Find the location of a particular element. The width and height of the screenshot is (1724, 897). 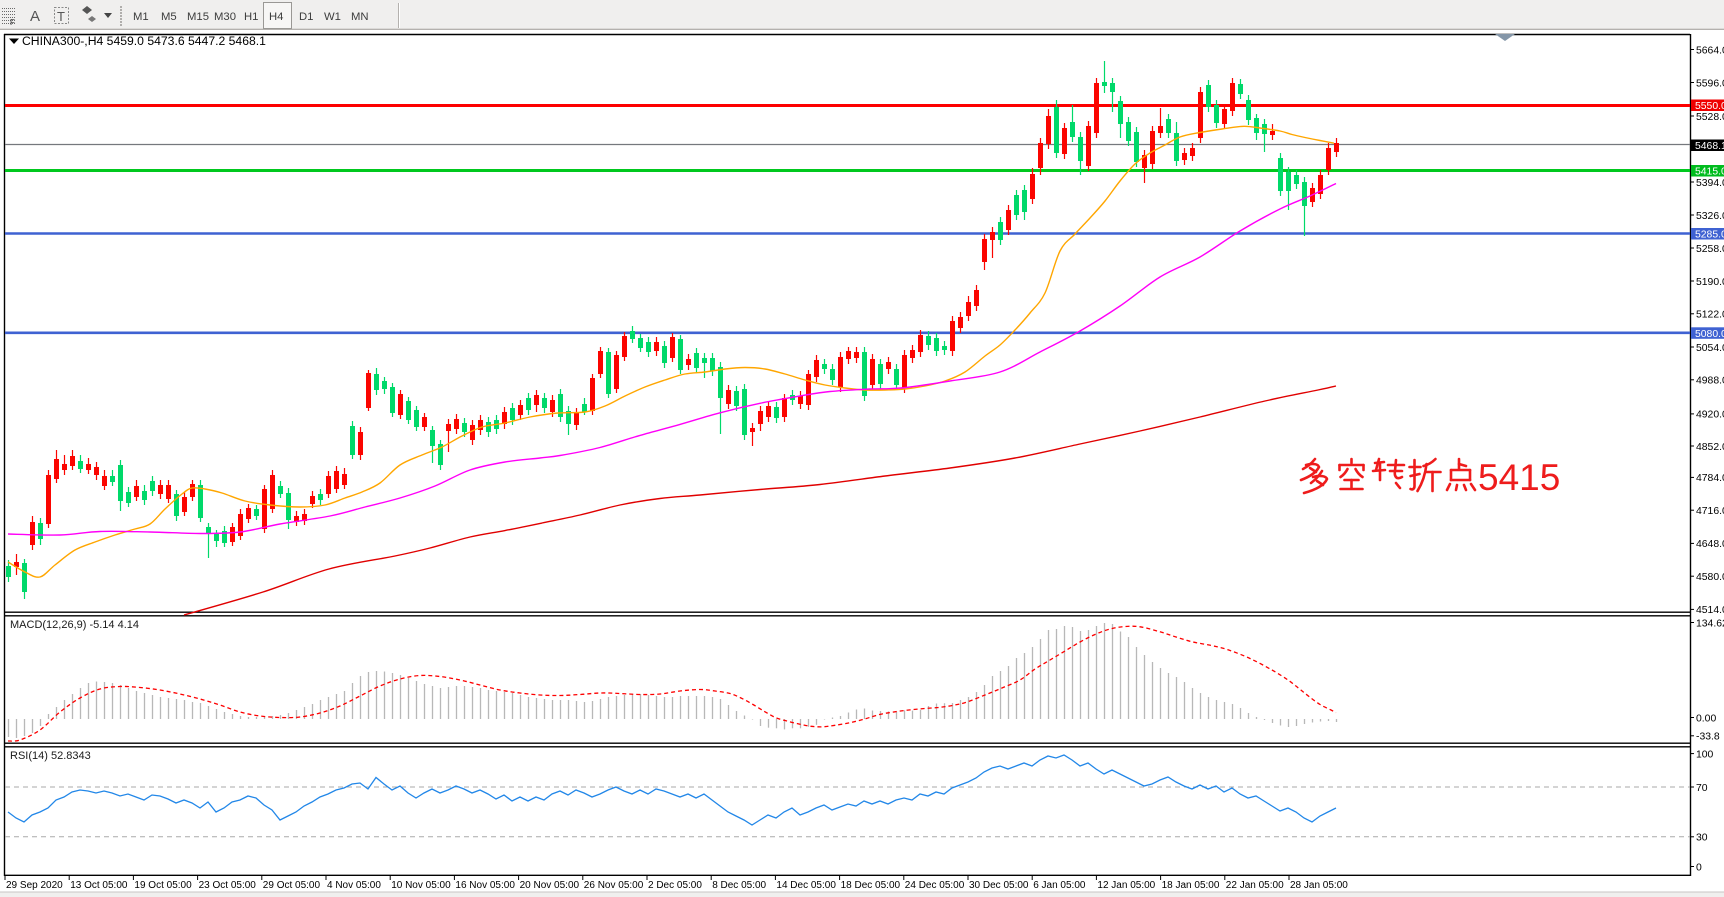

svg-text: M1 is located at coordinates (141, 17).